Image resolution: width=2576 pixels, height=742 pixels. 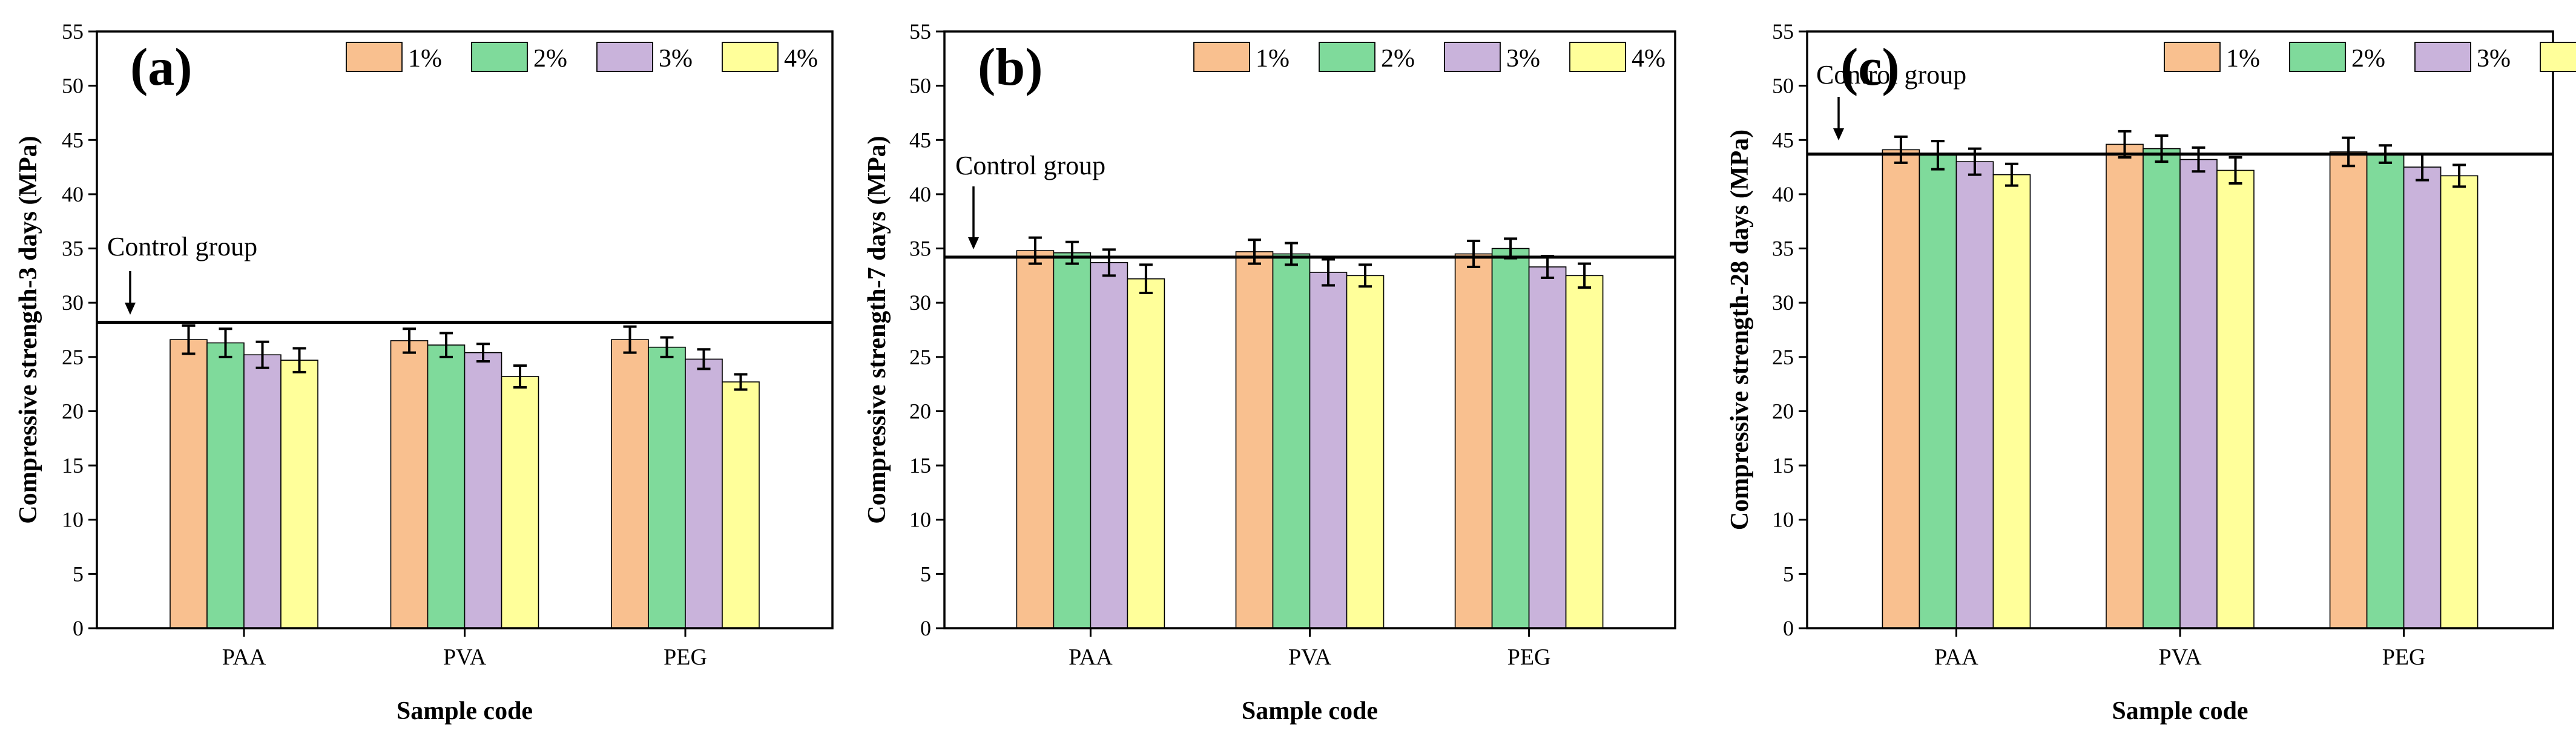 I want to click on bar-paa-2pct, so click(x=1938, y=392).